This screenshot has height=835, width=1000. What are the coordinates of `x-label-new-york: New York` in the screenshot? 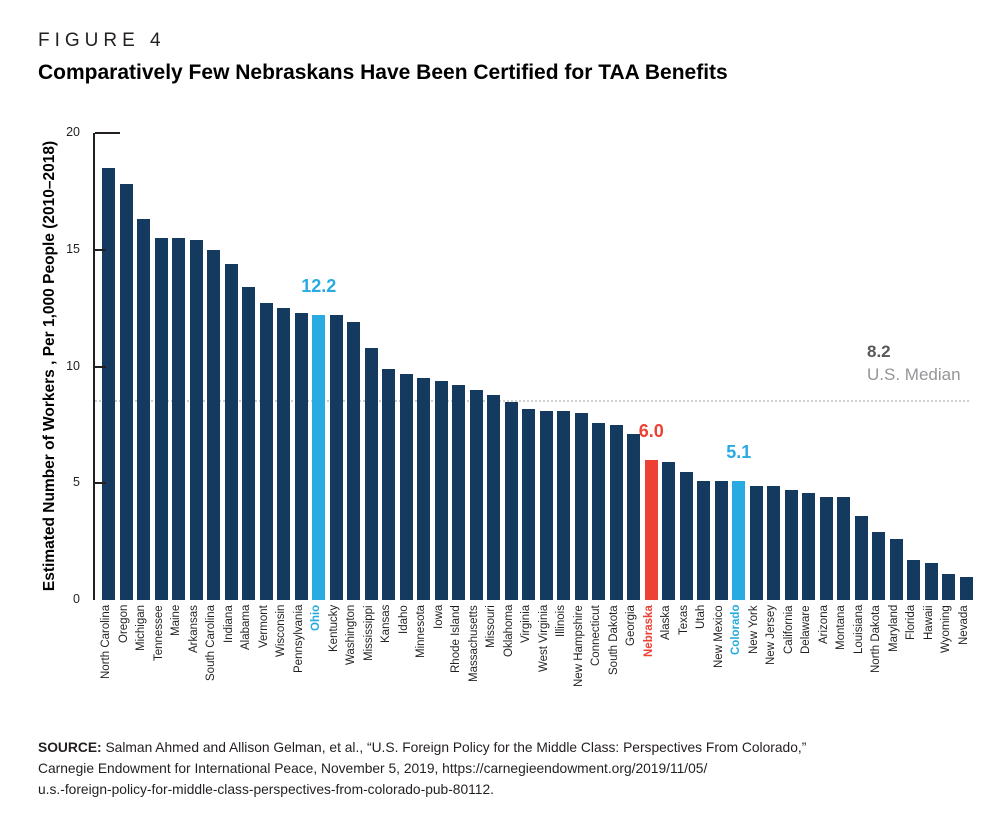 It's located at (753, 629).